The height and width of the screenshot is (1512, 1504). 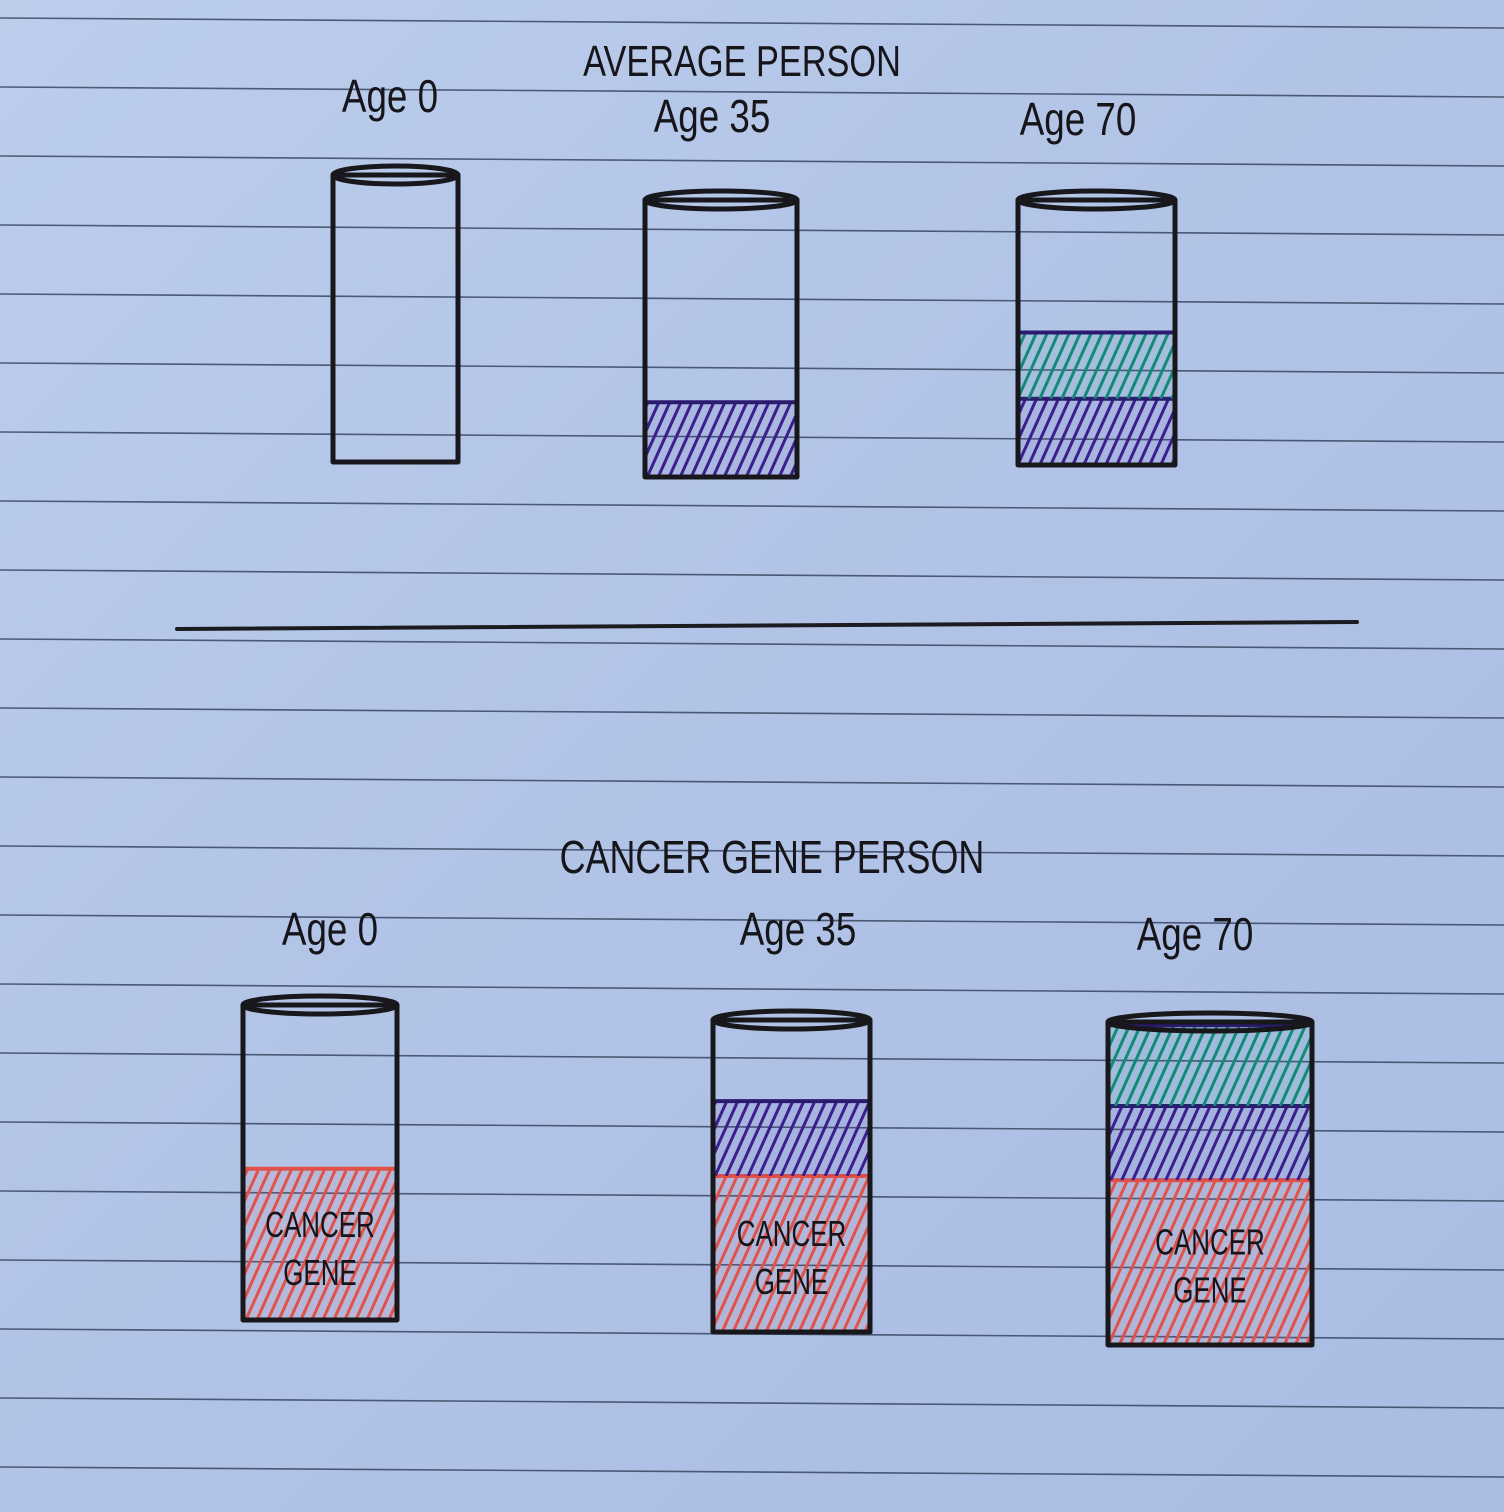 What do you see at coordinates (767, 625) in the screenshot?
I see `section-divider` at bounding box center [767, 625].